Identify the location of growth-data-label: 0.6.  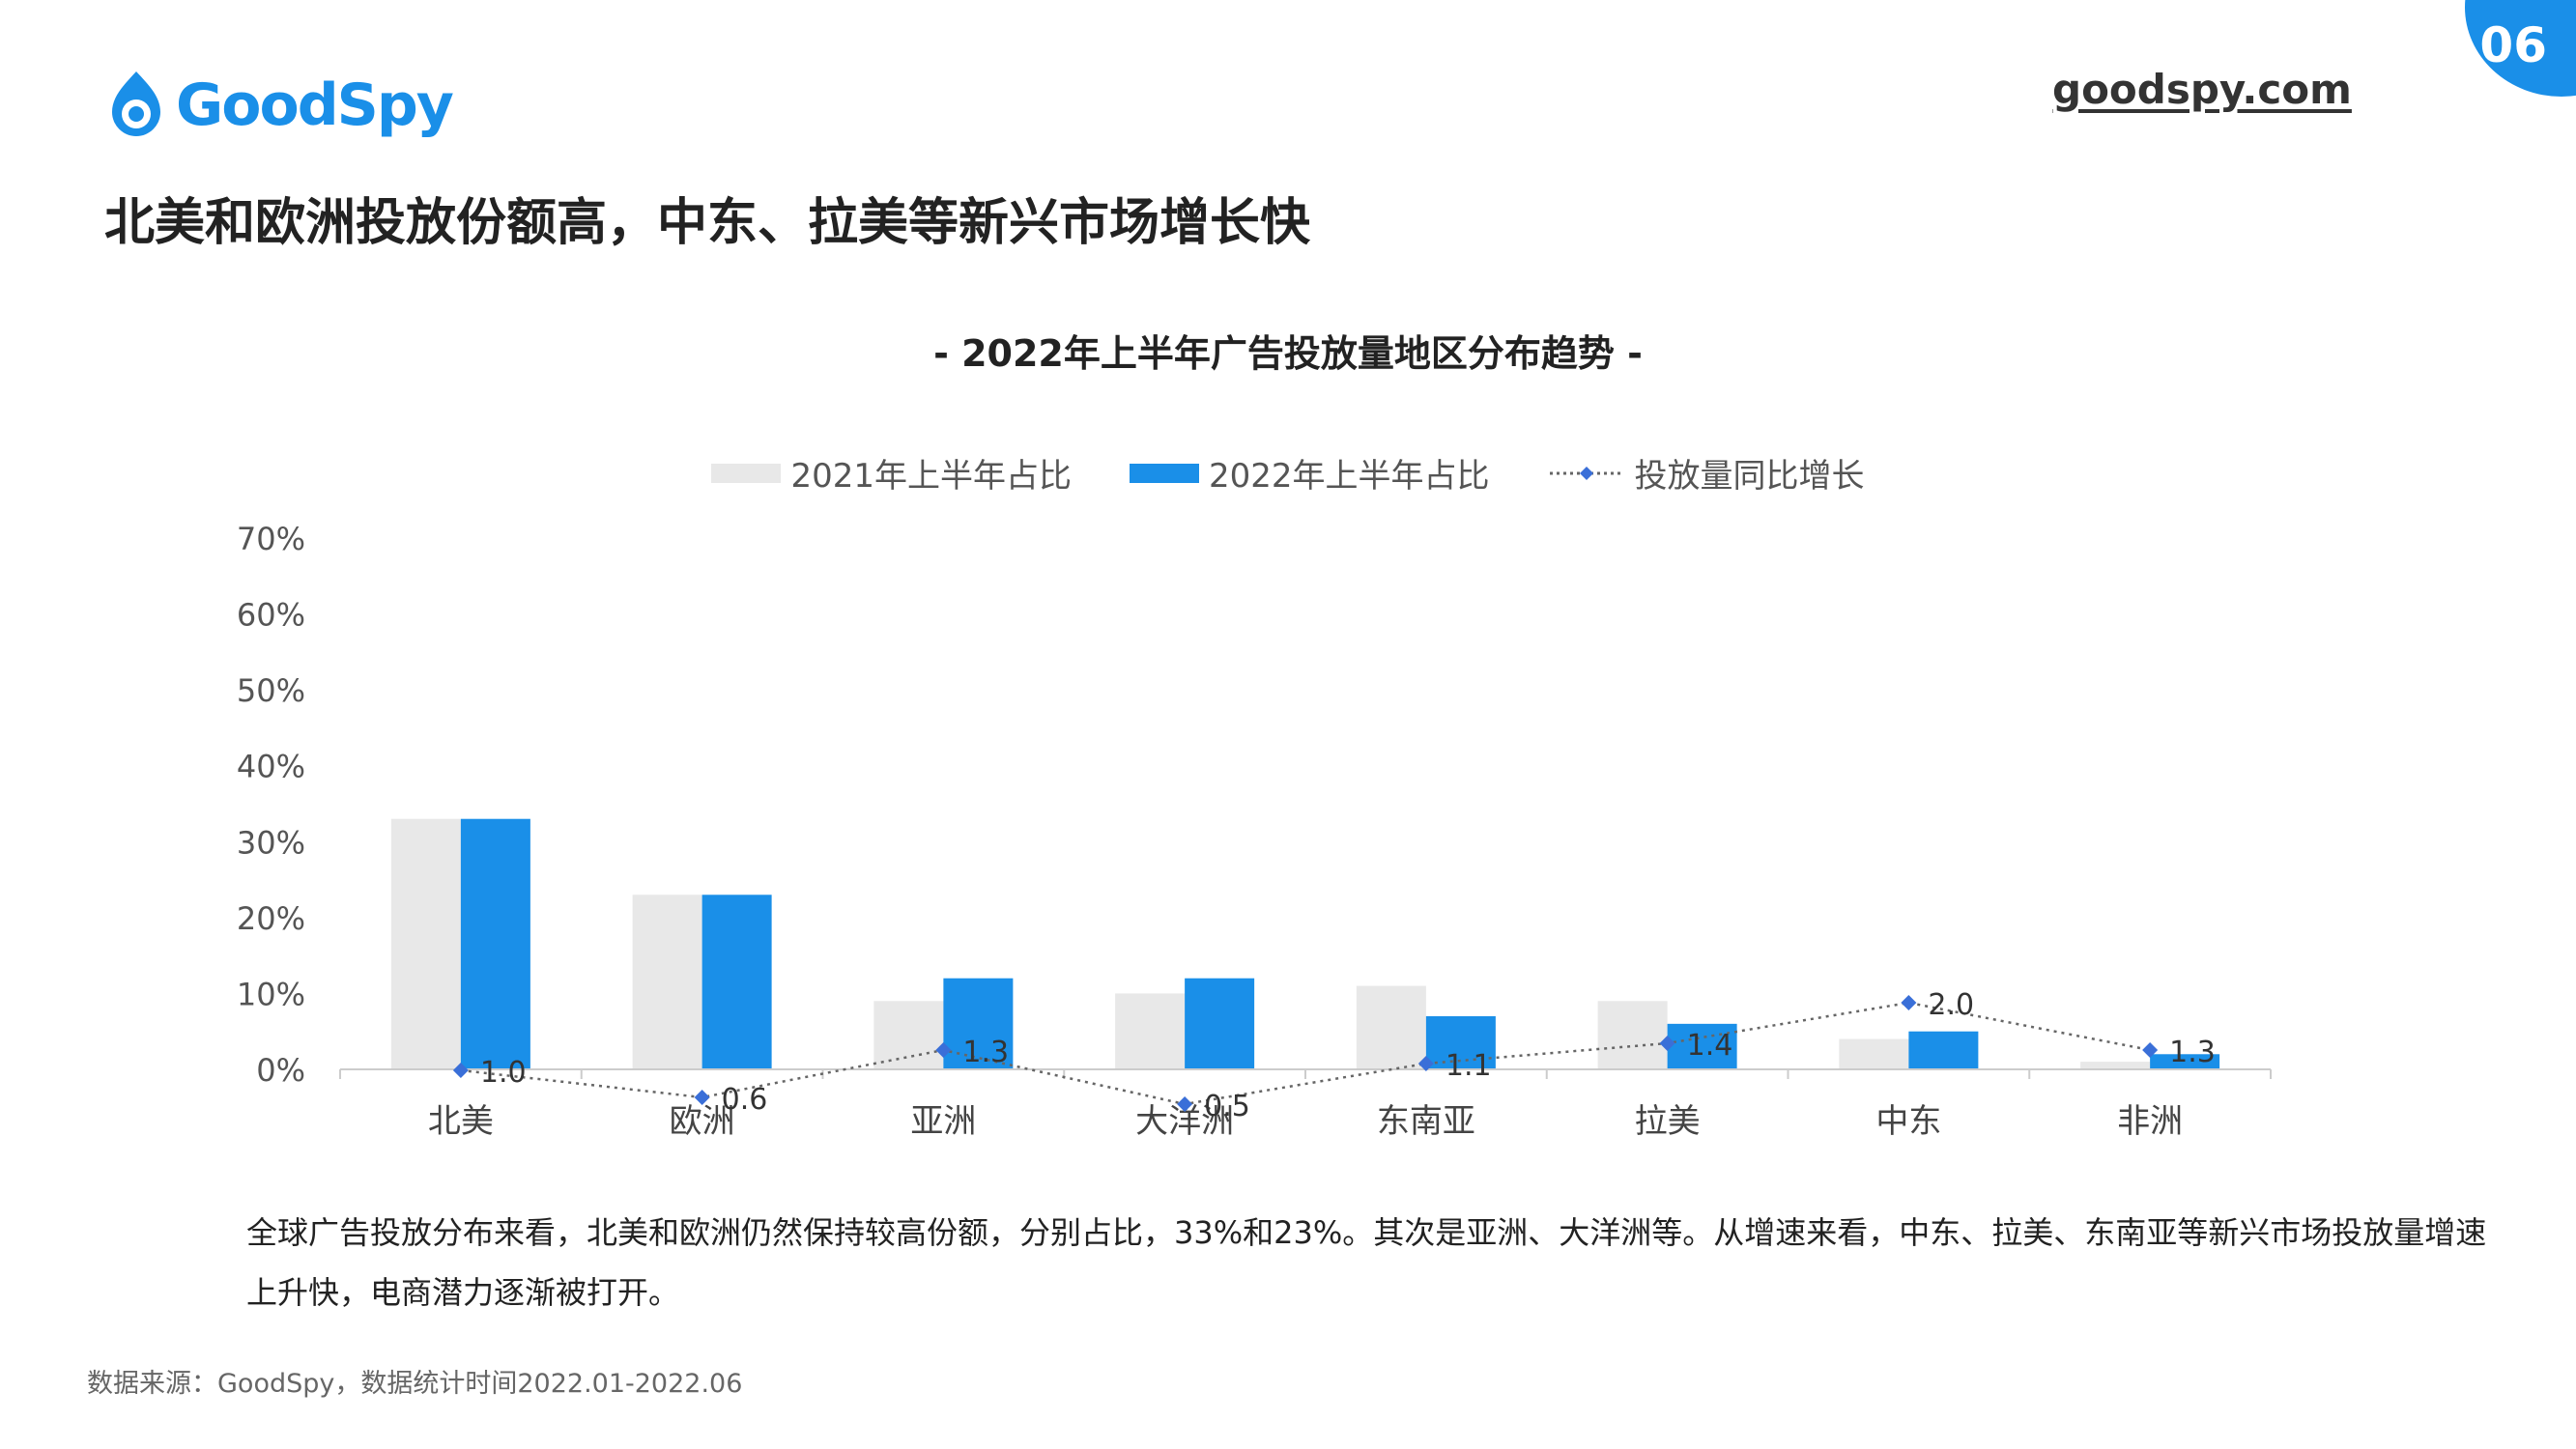
(745, 1100).